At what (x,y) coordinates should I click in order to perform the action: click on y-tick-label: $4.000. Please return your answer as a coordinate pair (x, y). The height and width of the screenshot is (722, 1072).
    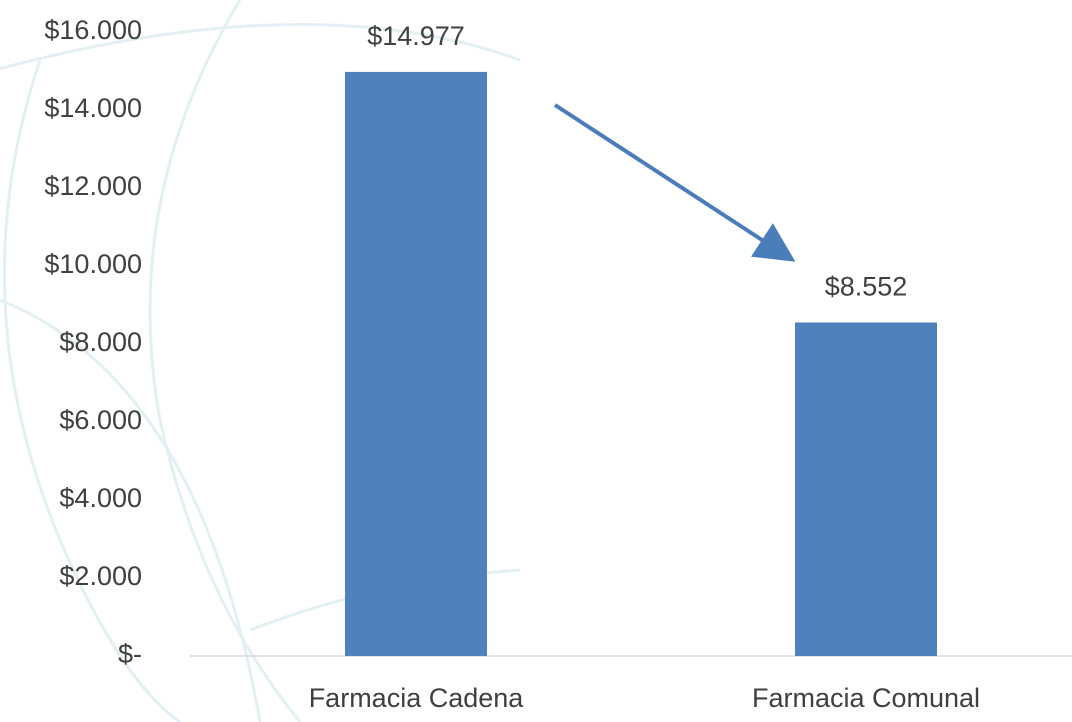
    Looking at the image, I should click on (100, 498).